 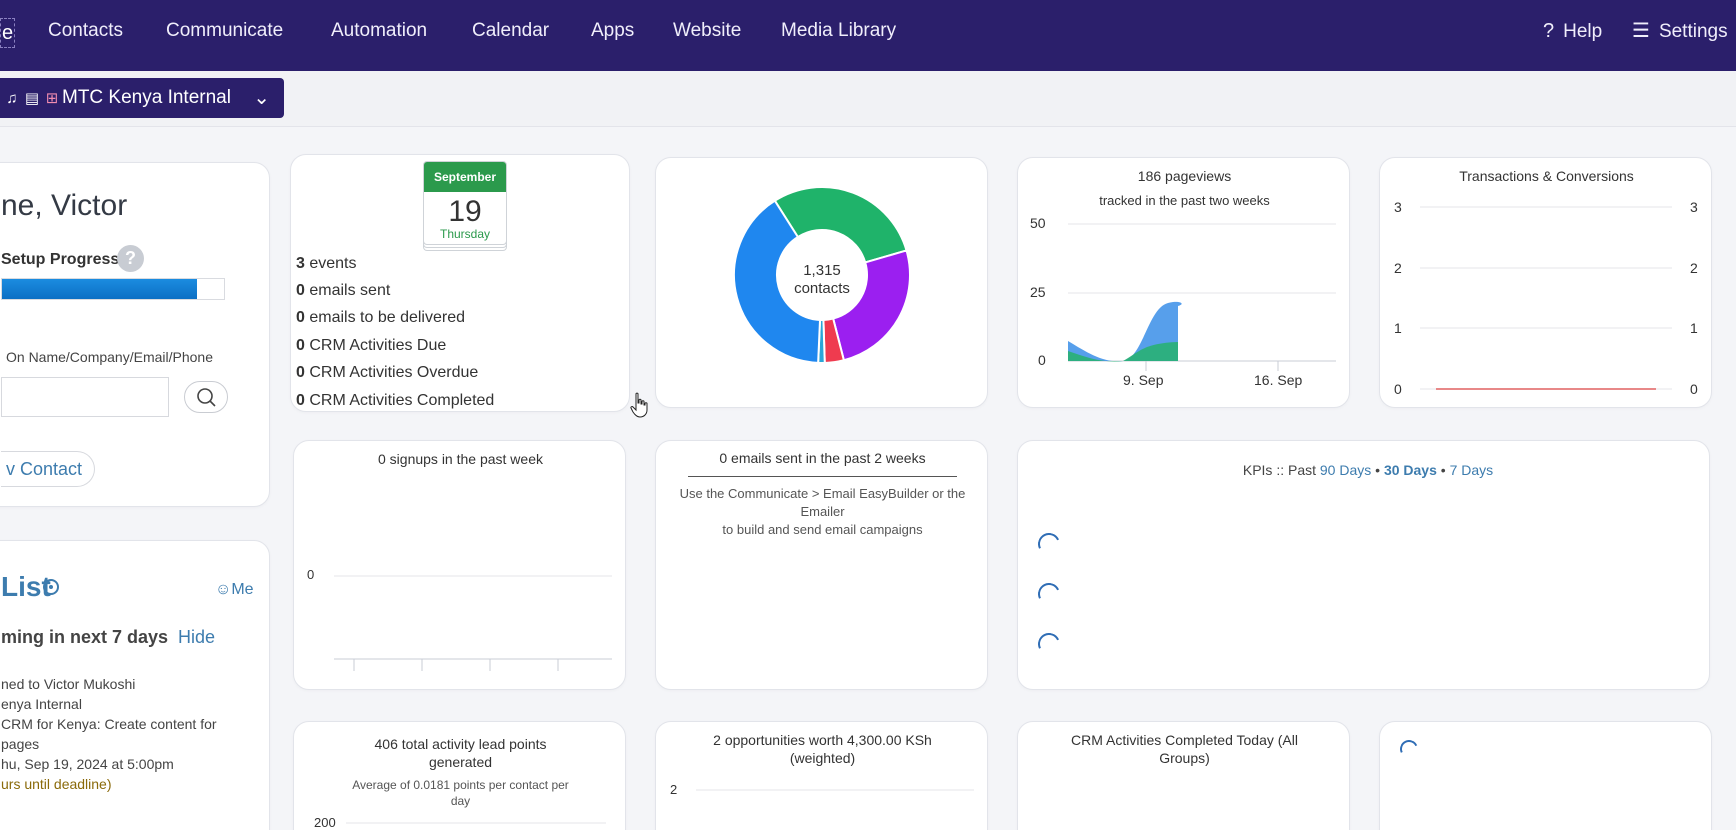 What do you see at coordinates (822, 529) in the screenshot?
I see `emails-description: to build and send email campaigns` at bounding box center [822, 529].